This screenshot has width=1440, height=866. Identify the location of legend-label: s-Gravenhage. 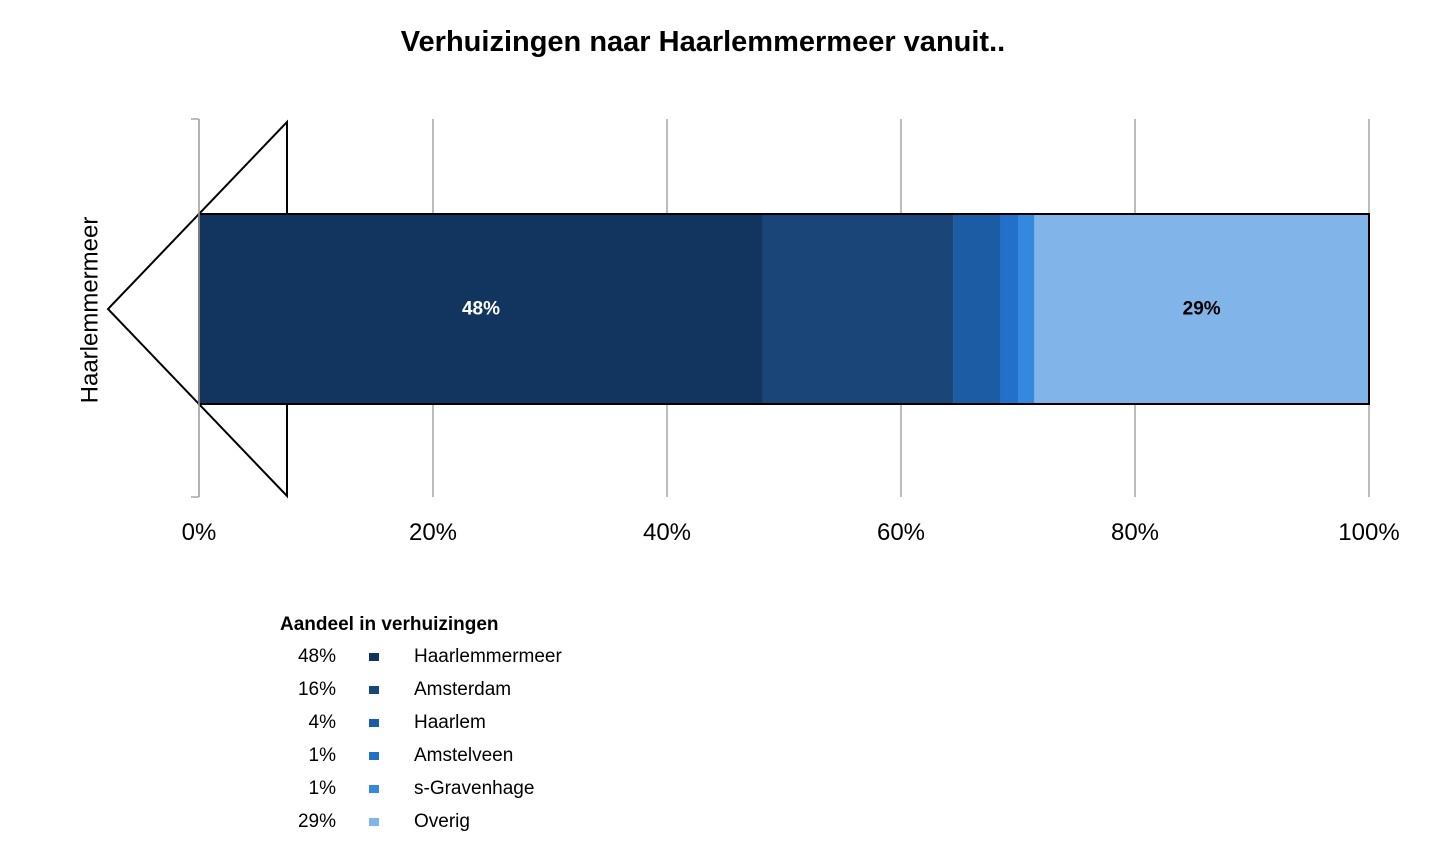
(474, 788).